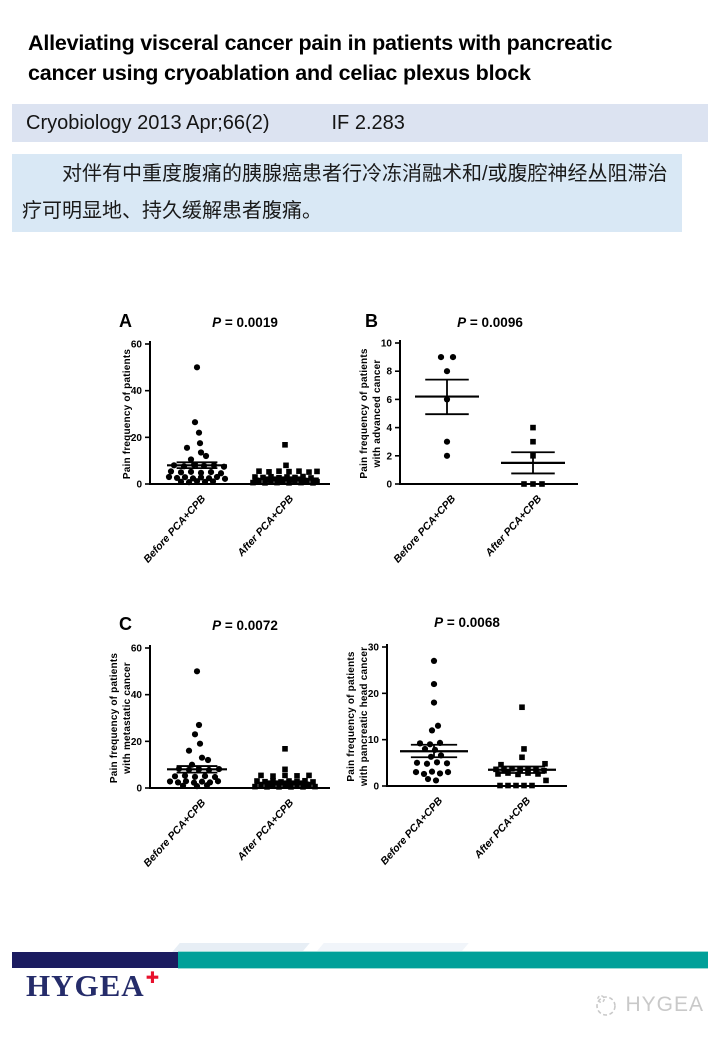 The height and width of the screenshot is (1040, 720). I want to click on y-tick-label: 30, so click(374, 648).